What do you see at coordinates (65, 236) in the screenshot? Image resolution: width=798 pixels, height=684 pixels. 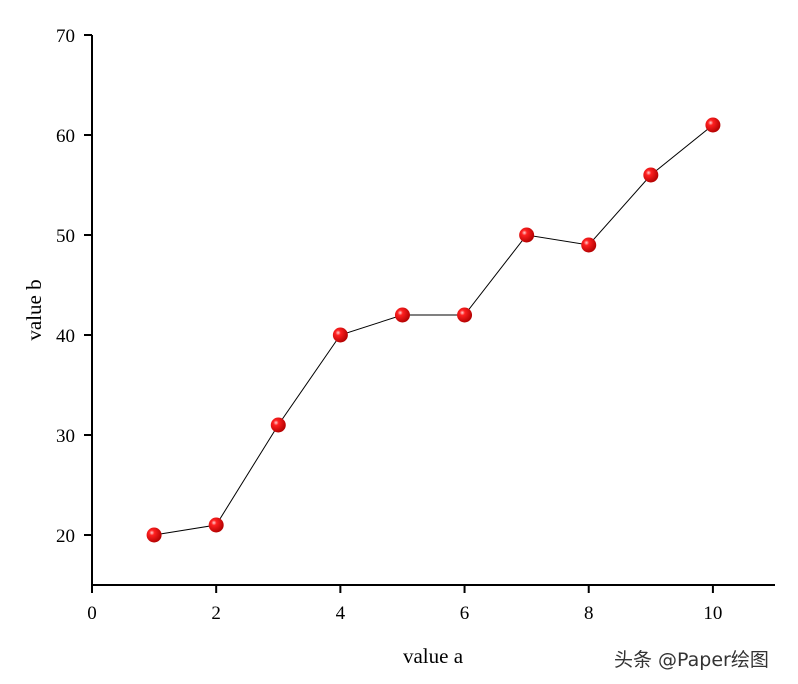 I see `y-tick-label: 50` at bounding box center [65, 236].